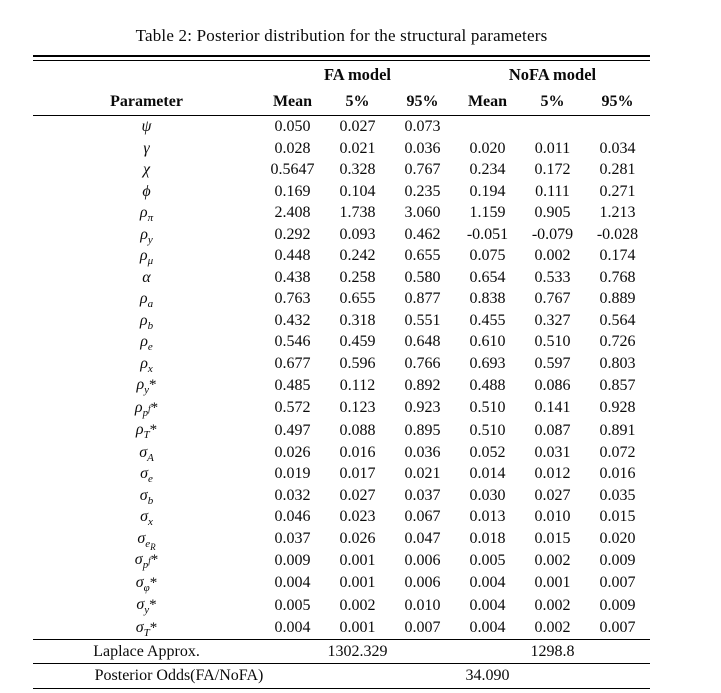 Image resolution: width=721 pixels, height=693 pixels. I want to click on param-label: γ, so click(146, 148).